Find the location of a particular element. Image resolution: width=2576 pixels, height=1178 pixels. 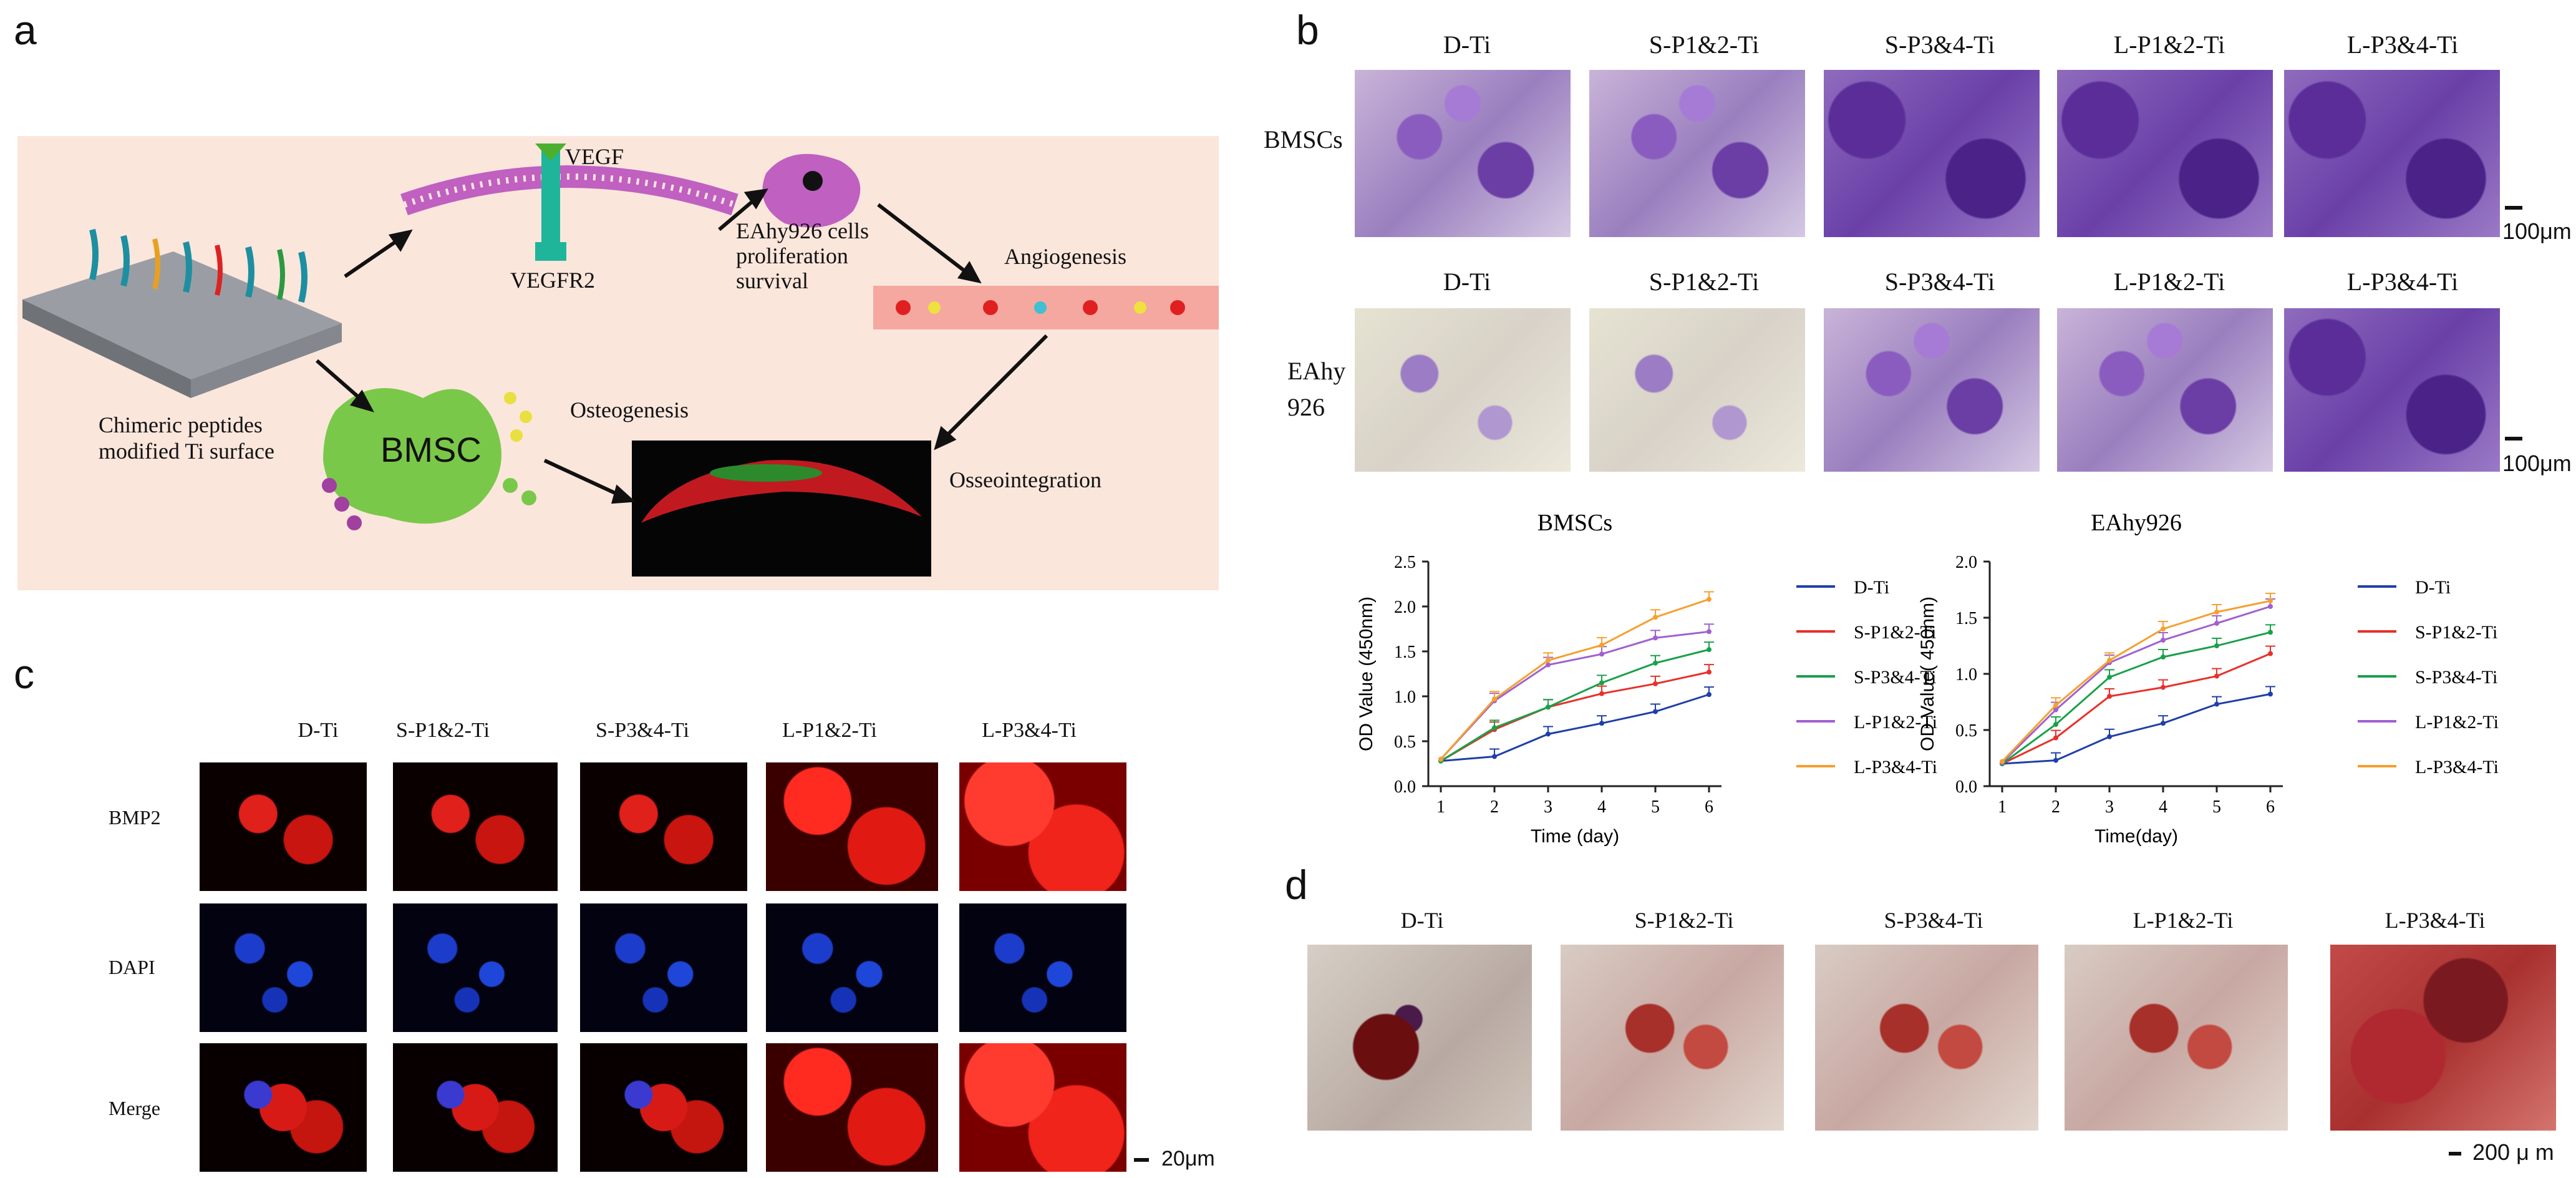

c-bmp2-lp12-image is located at coordinates (852, 826).